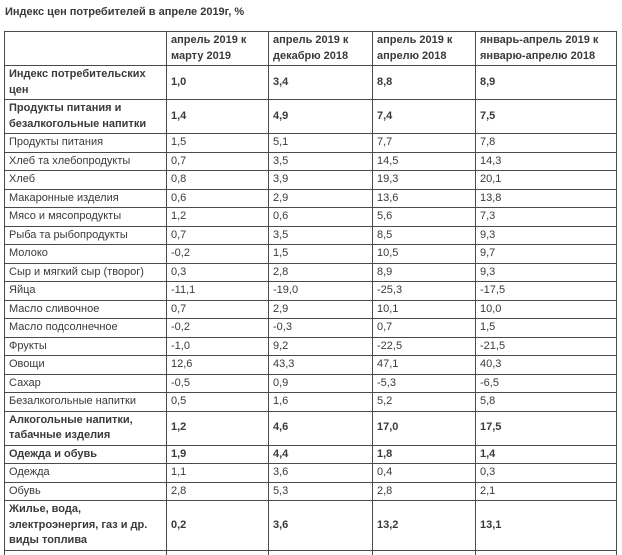 Image resolution: width=622 pixels, height=555 pixels. What do you see at coordinates (85, 346) in the screenshot?
I see `row-label-cell: Фрукты` at bounding box center [85, 346].